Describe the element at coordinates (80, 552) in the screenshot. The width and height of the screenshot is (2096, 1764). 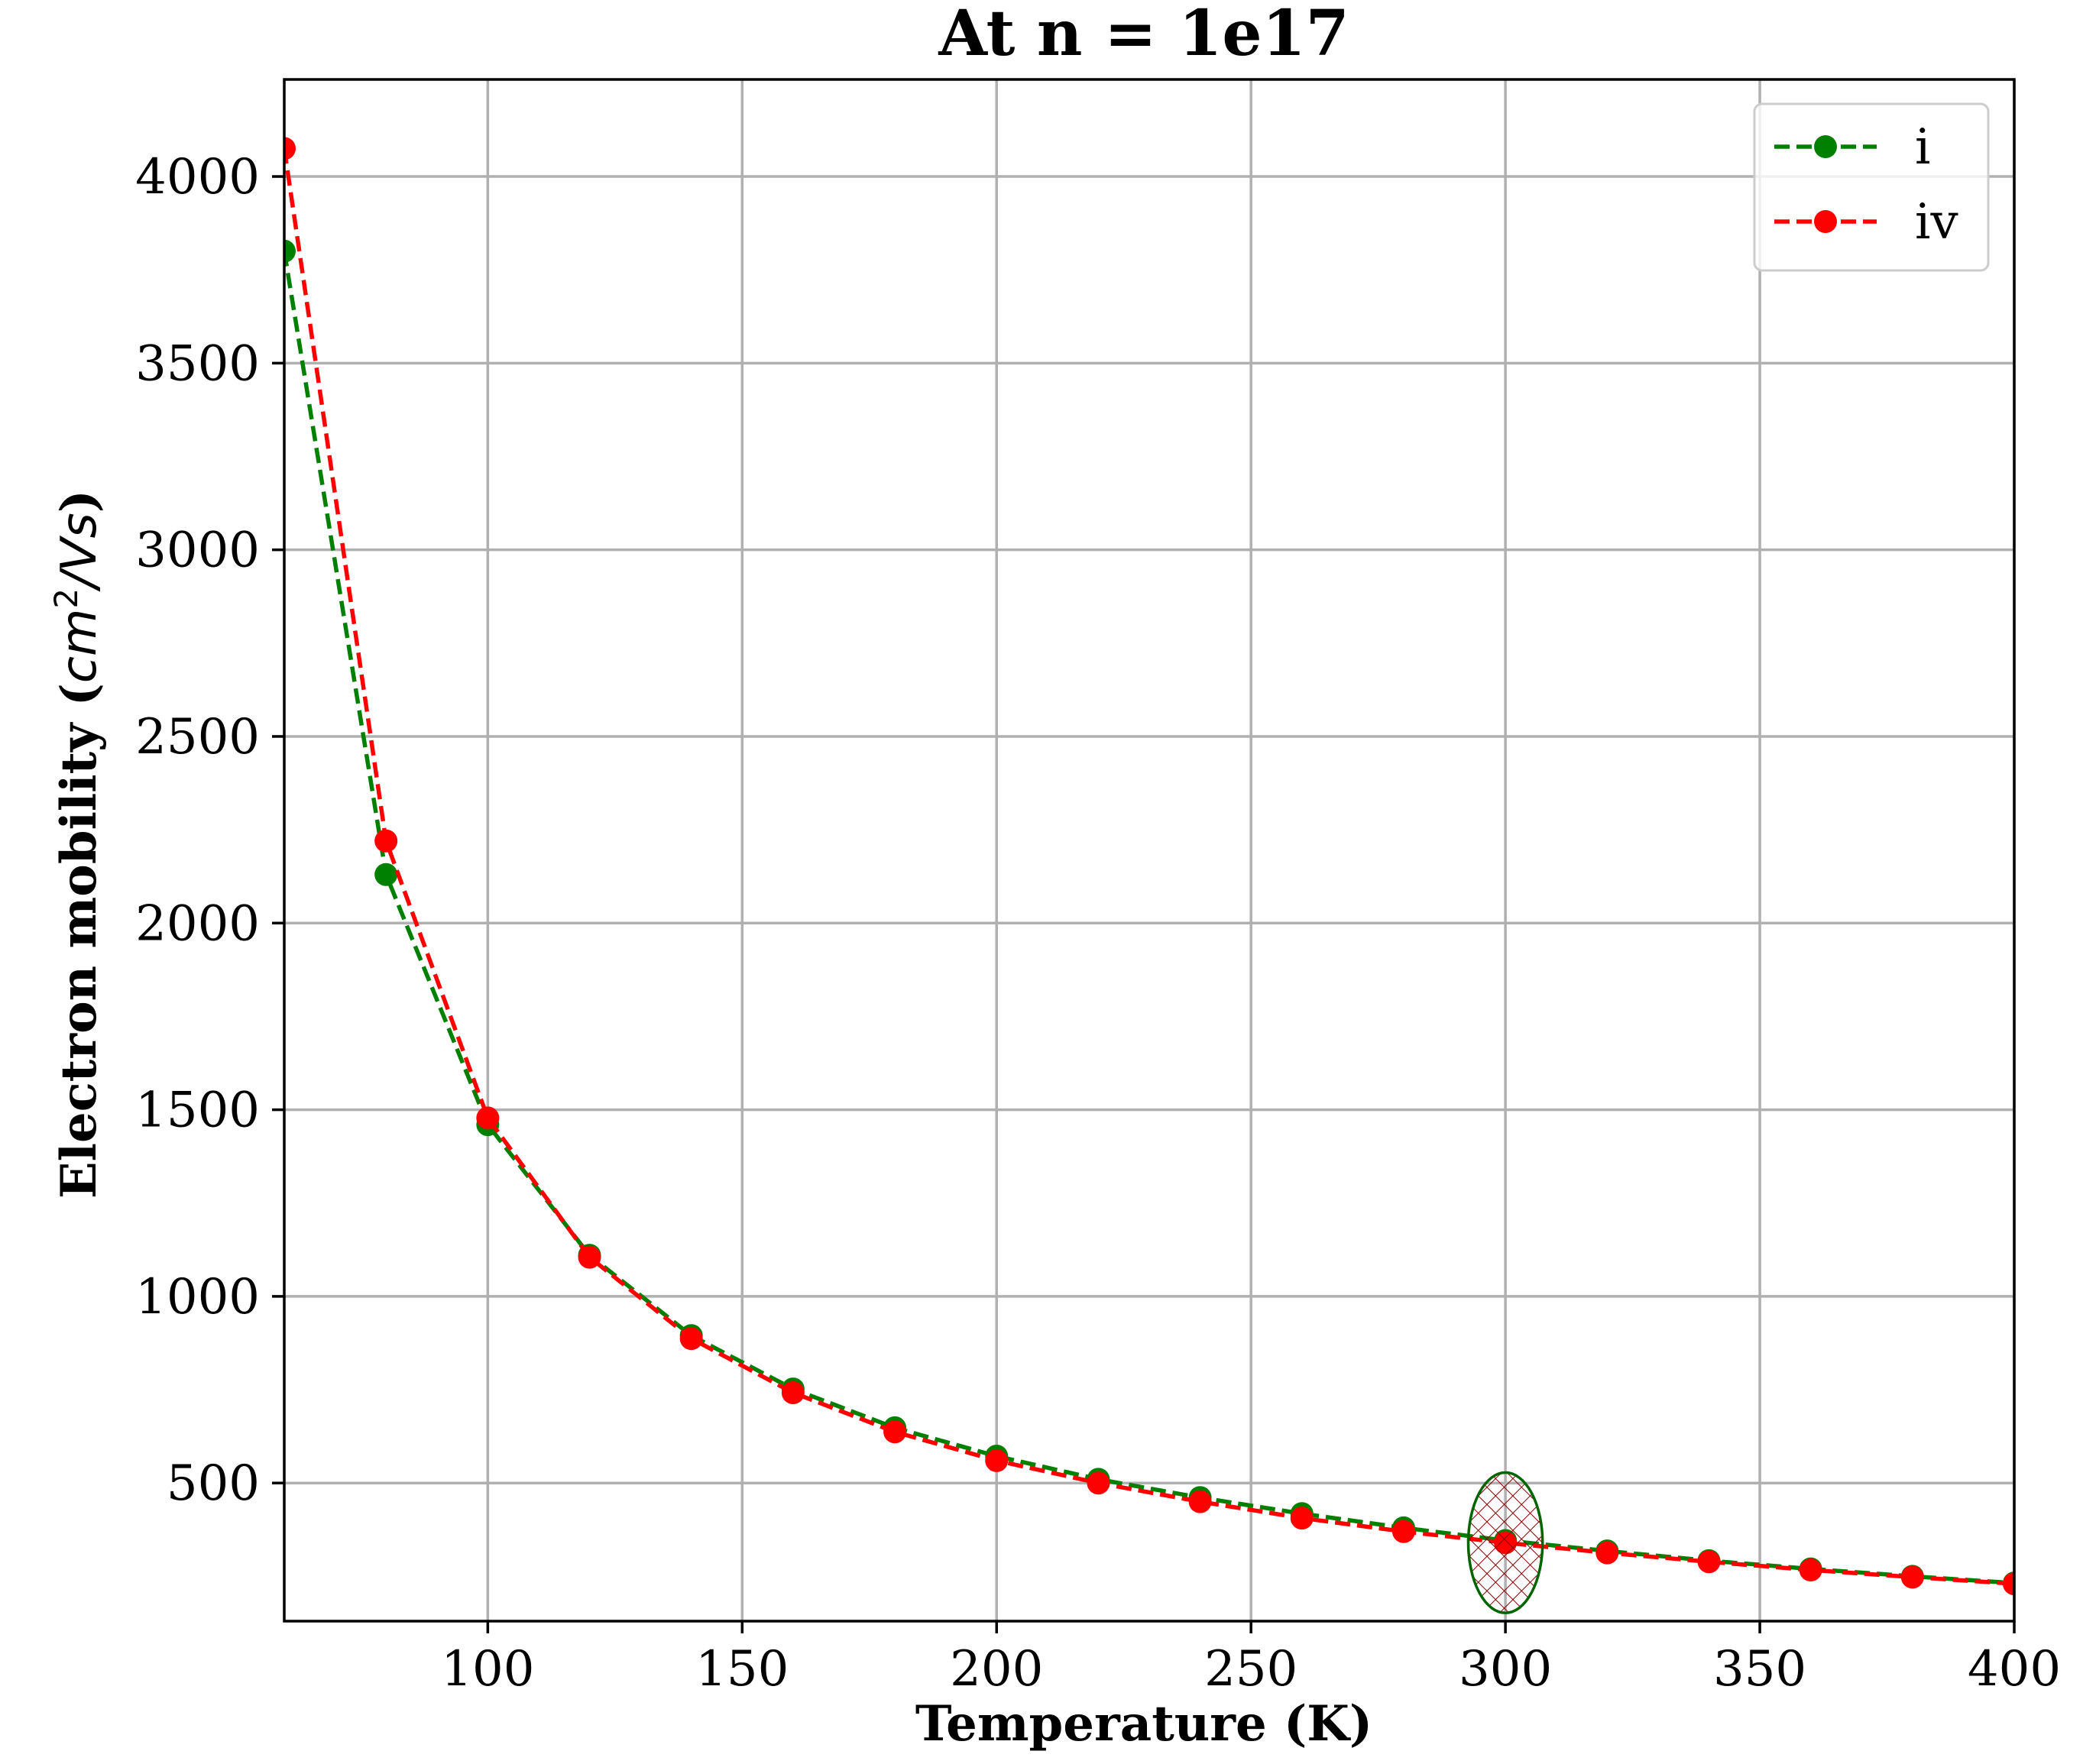
I see `y-axis-label-unit-rest: /Vs` at that location.